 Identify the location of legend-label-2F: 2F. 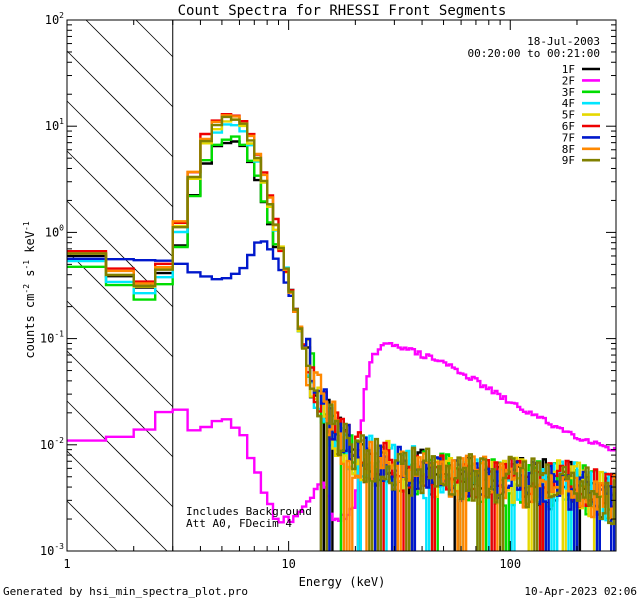
(568, 80).